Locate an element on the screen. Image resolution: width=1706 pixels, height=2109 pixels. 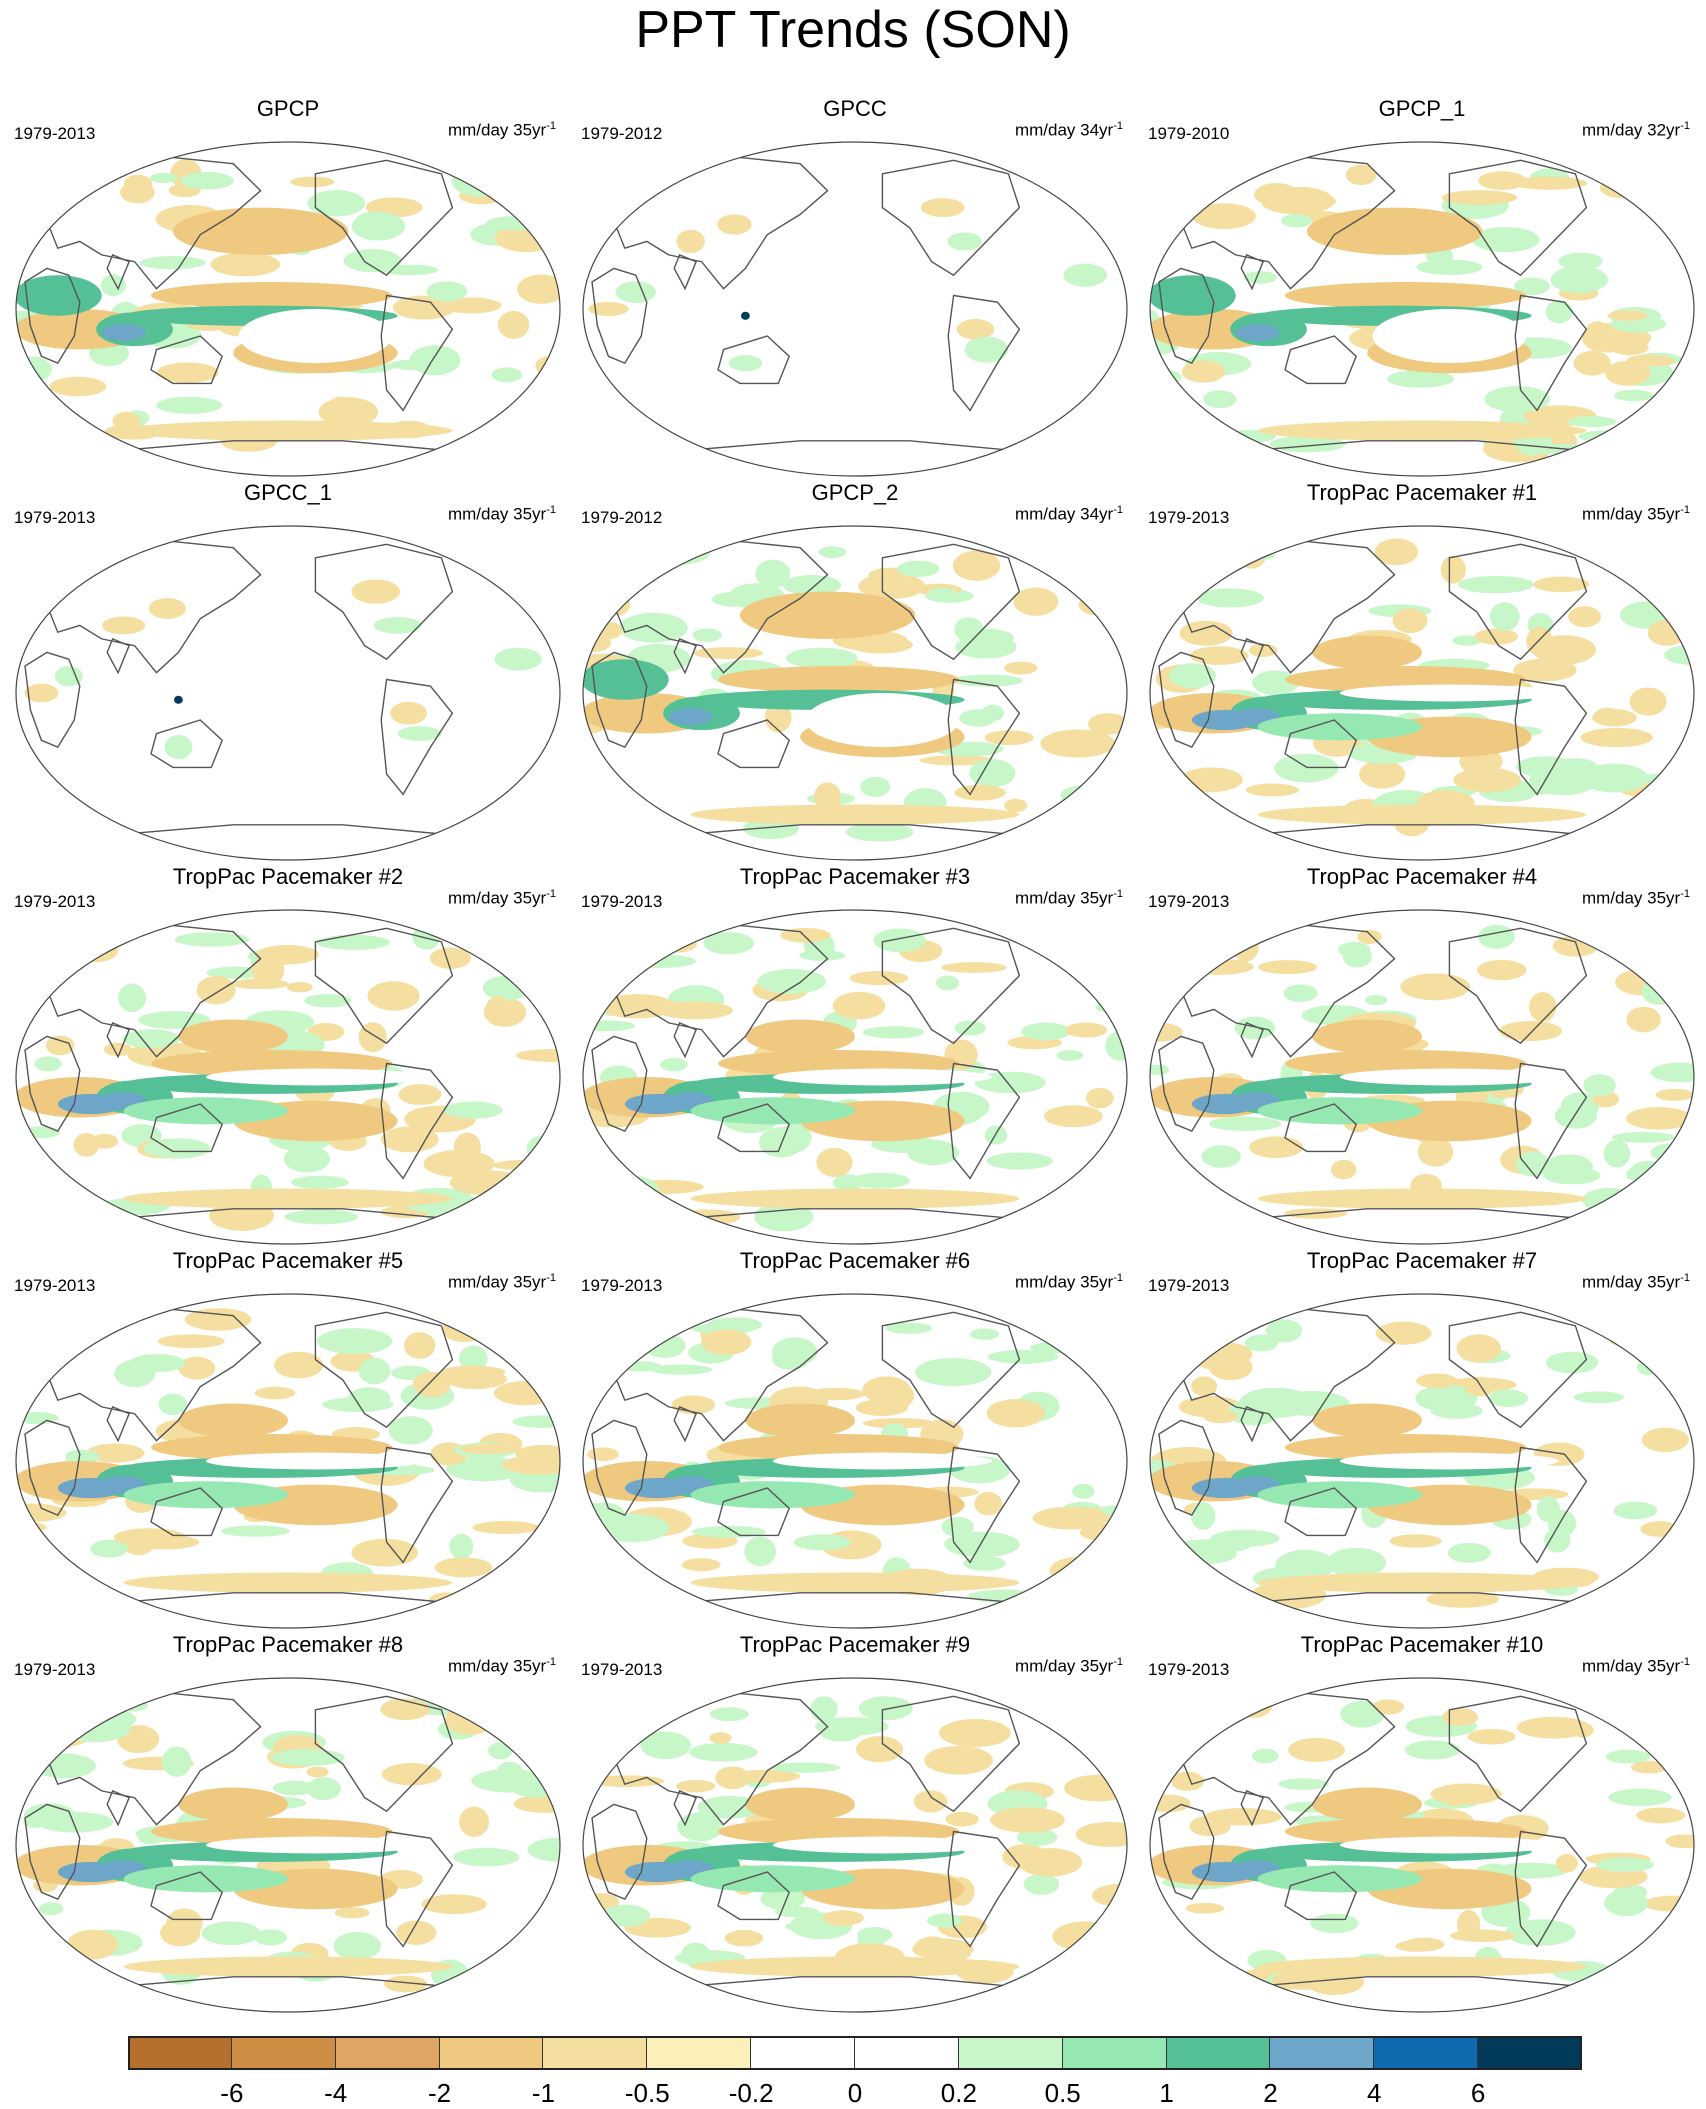
panel-units: mm/day 35yr-1 is located at coordinates (1068, 1666).